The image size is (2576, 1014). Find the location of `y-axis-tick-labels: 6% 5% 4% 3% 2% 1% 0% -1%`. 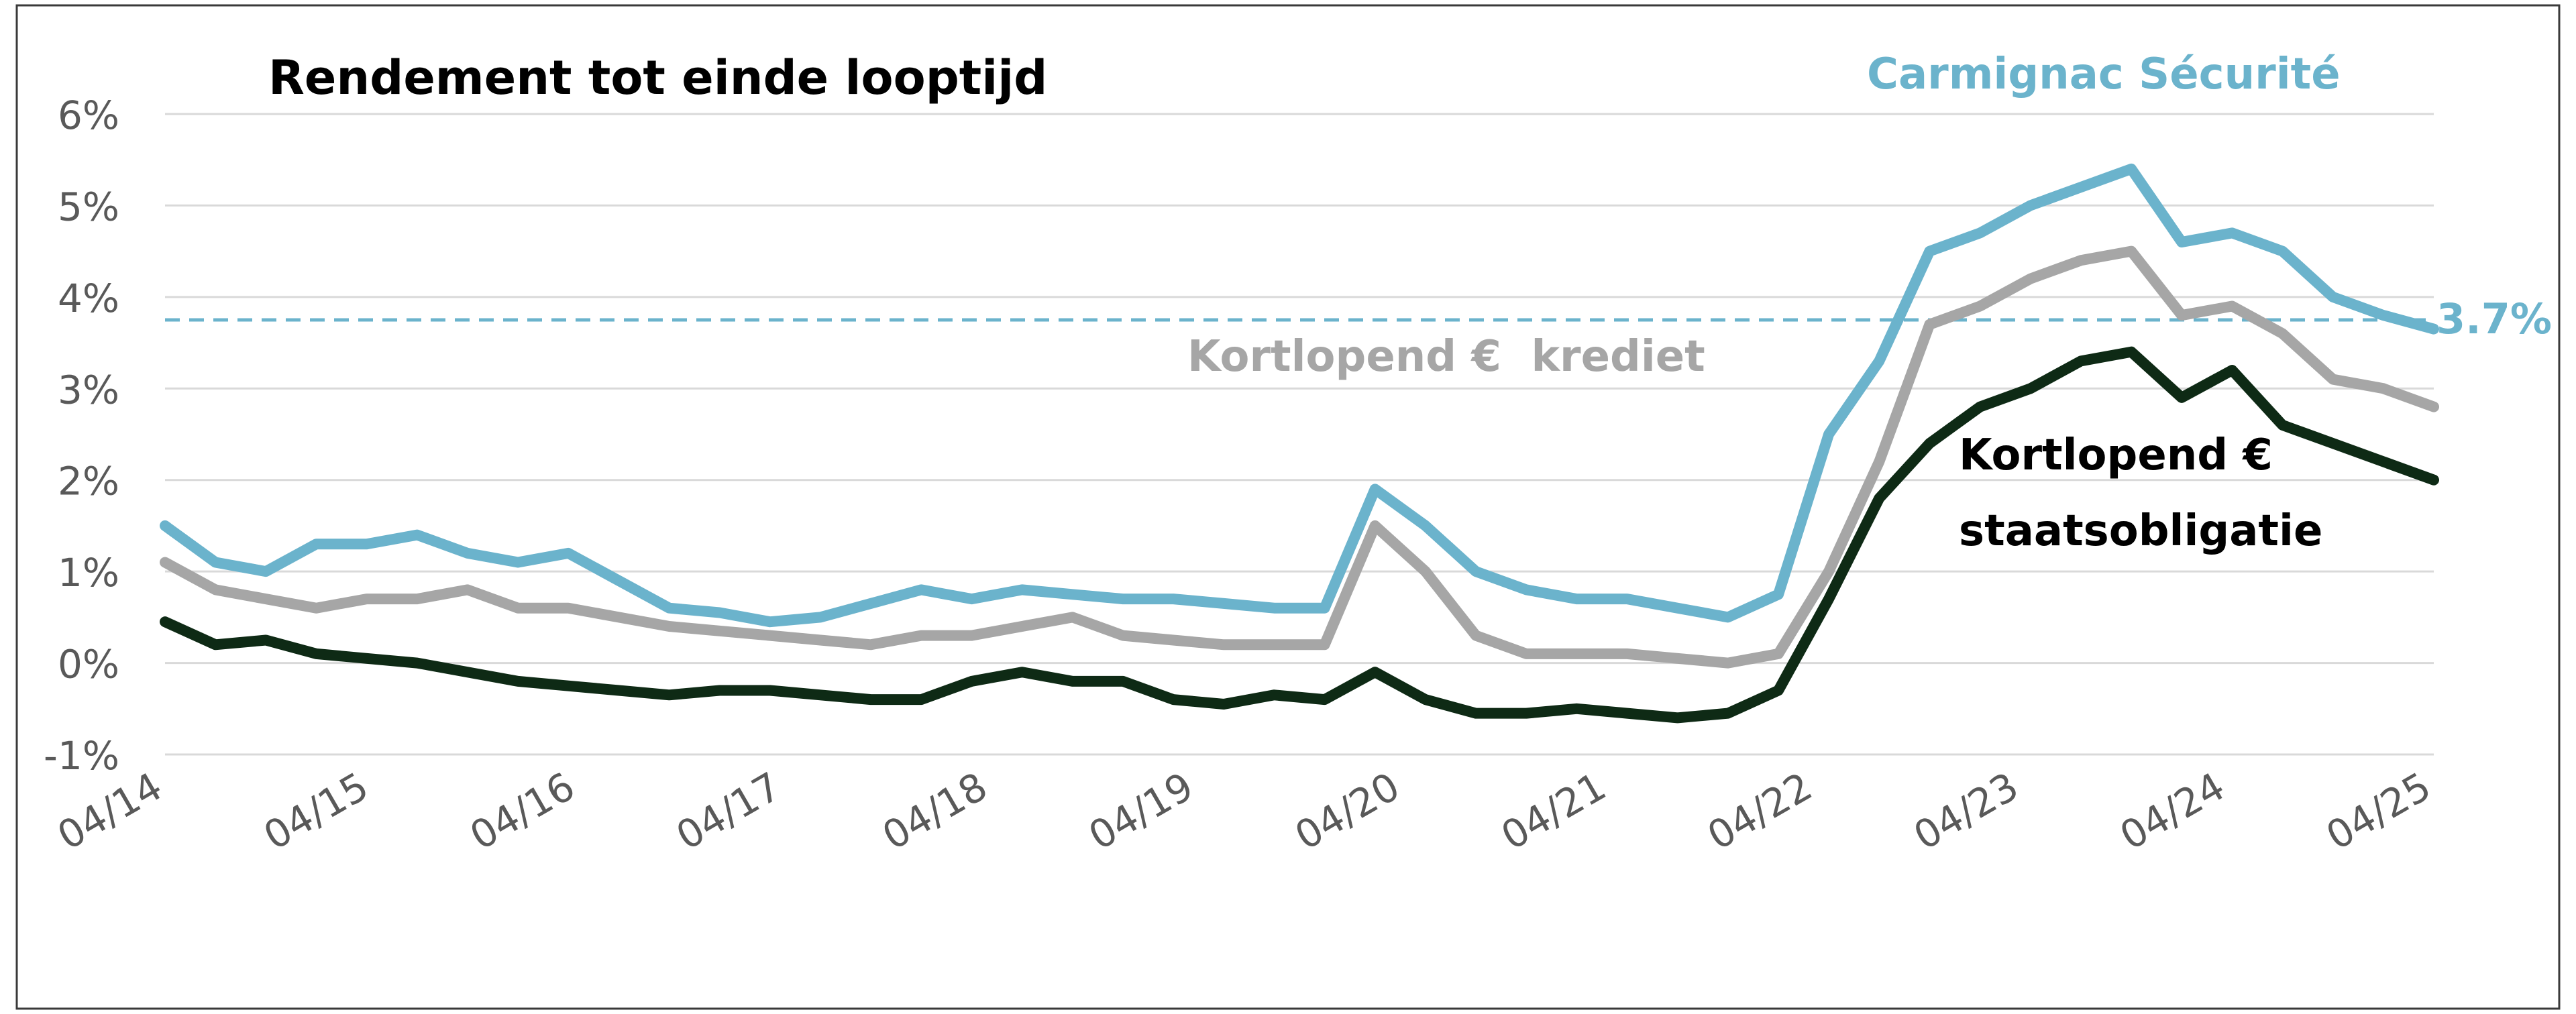

y-axis-tick-labels: 6% 5% 4% 3% 2% 1% 0% -1% is located at coordinates (81, 436).